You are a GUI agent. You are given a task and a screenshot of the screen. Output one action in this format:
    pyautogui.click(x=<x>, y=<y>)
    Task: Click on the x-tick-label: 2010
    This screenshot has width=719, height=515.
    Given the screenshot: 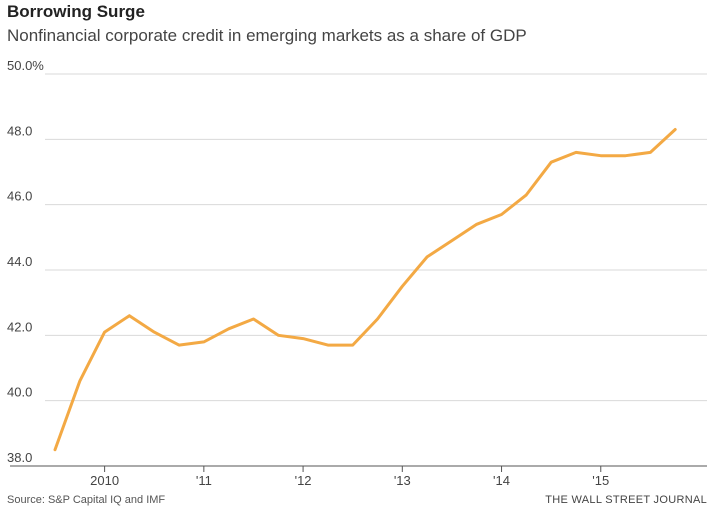 What is the action you would take?
    pyautogui.click(x=104, y=480)
    